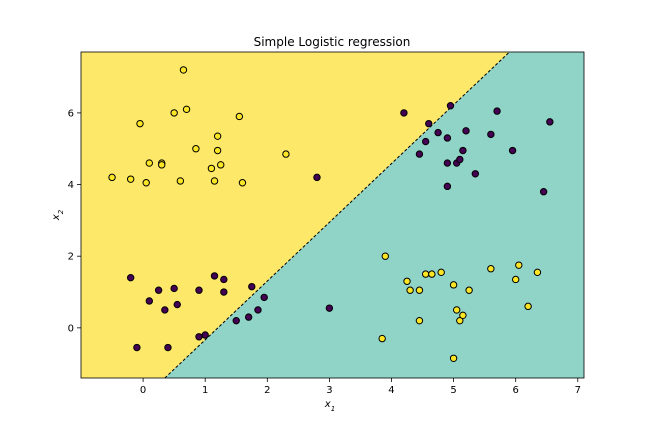 The image size is (648, 432). What do you see at coordinates (71, 328) in the screenshot?
I see `y-tick-label-0: 0` at bounding box center [71, 328].